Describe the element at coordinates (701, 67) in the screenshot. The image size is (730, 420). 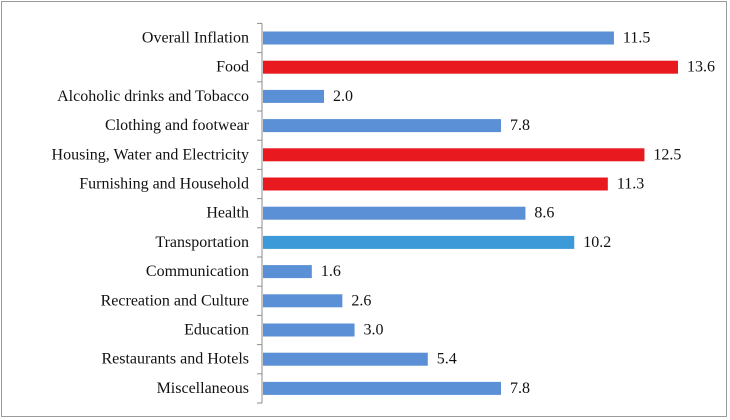
I see `value-label: 13.6` at that location.